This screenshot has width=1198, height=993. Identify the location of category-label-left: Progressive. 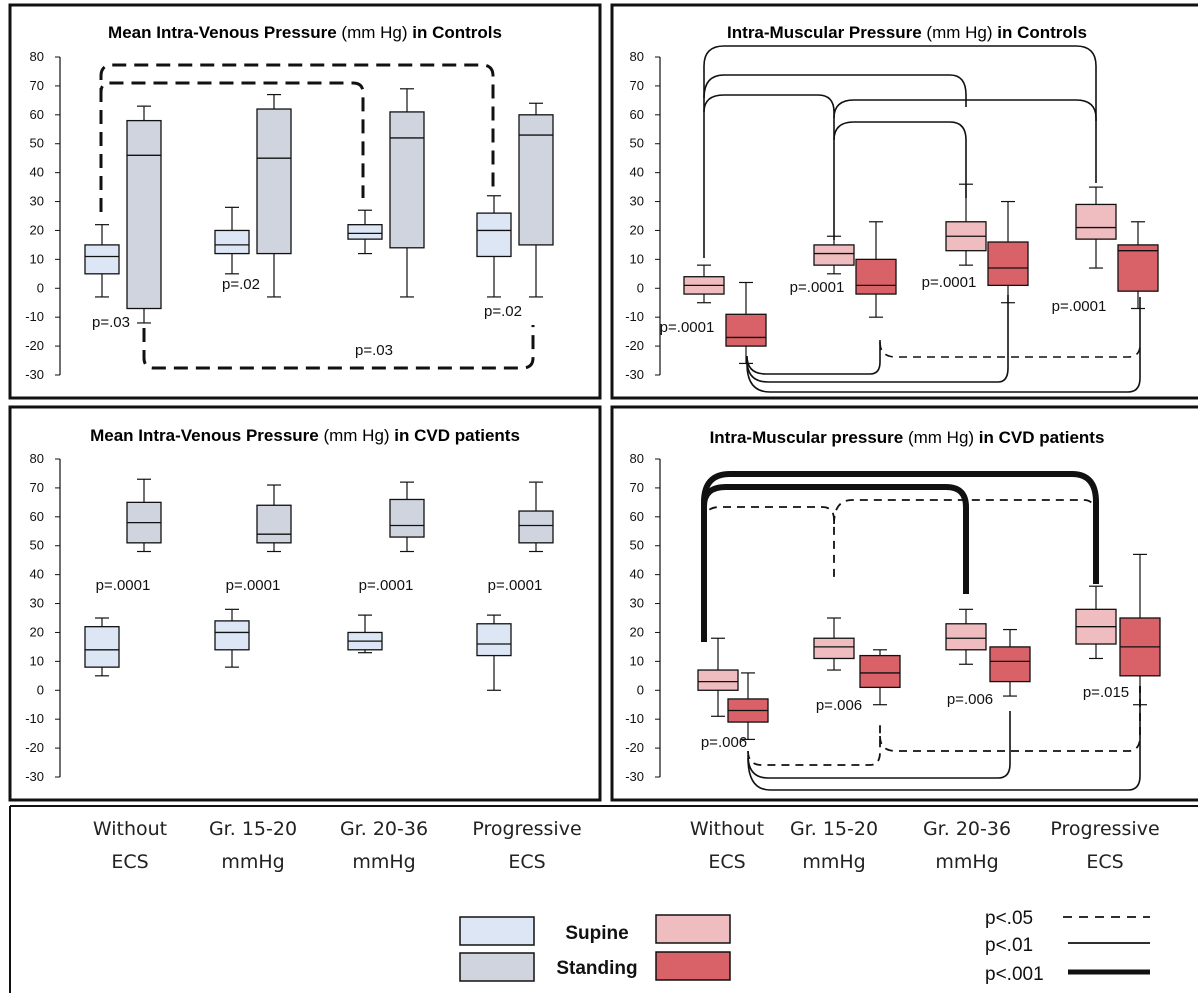
(526, 829).